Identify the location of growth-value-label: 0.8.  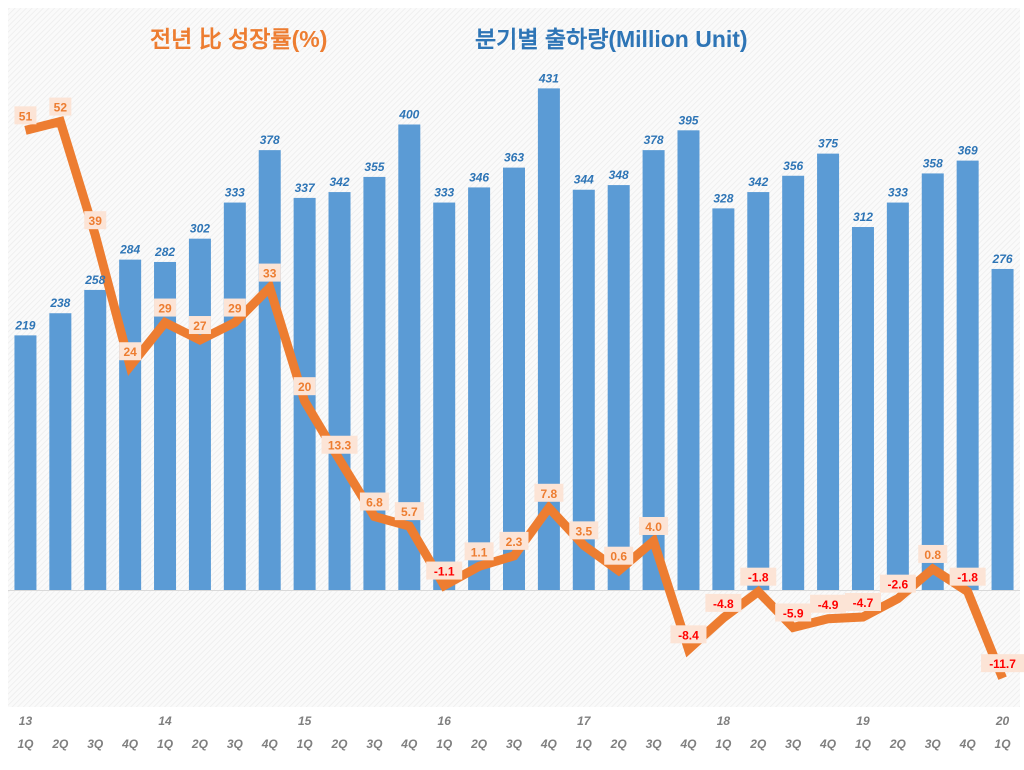
(932, 555).